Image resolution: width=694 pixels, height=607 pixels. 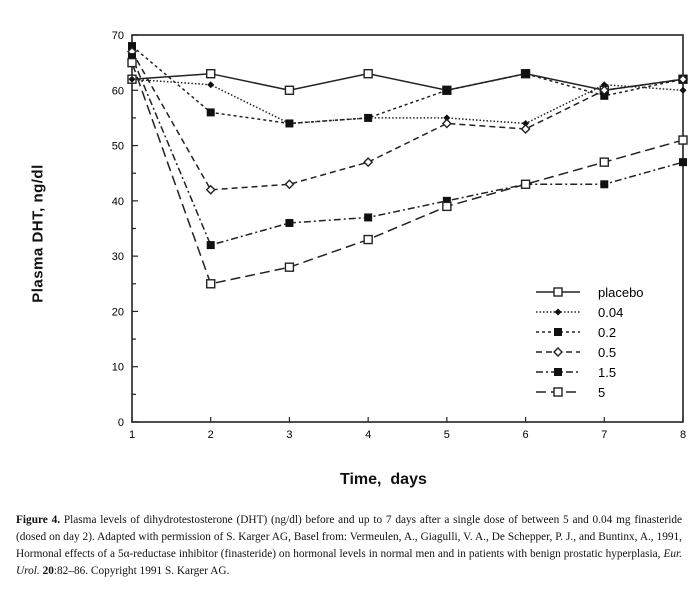 I want to click on legend-item: 1.5, so click(x=576, y=372).